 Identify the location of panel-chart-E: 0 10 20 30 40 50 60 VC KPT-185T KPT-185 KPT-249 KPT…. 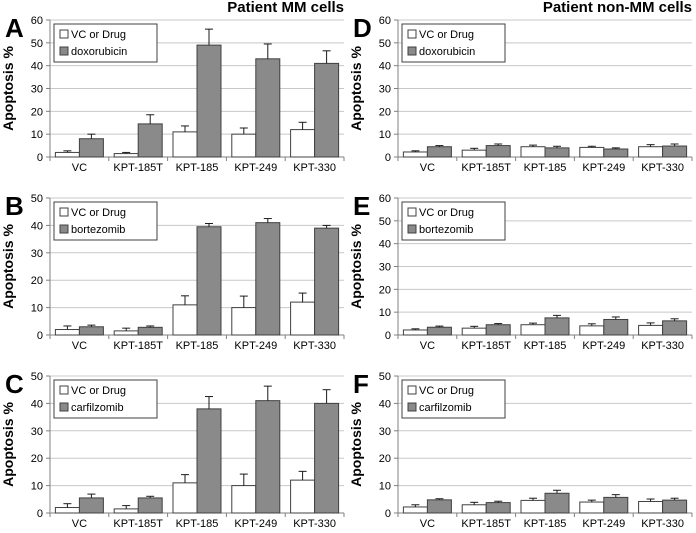
(520, 271).